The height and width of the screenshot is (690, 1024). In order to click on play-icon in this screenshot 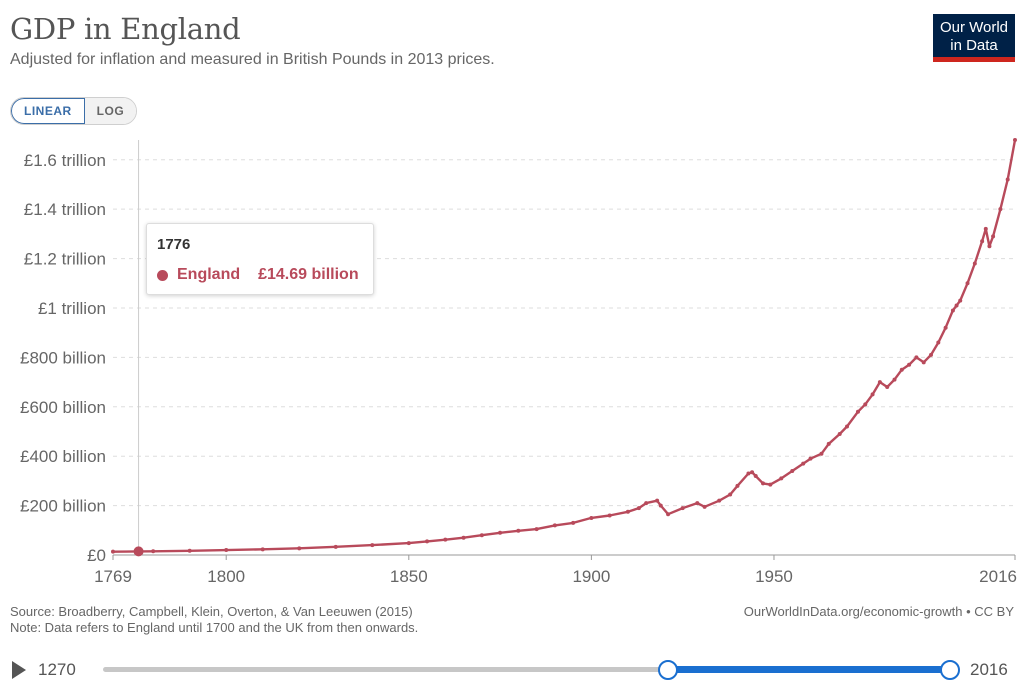, I will do `click(19, 670)`.